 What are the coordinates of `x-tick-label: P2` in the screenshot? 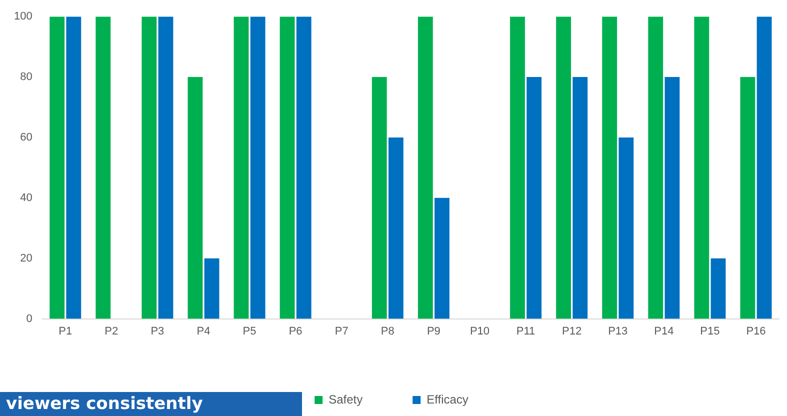 It's located at (111, 331).